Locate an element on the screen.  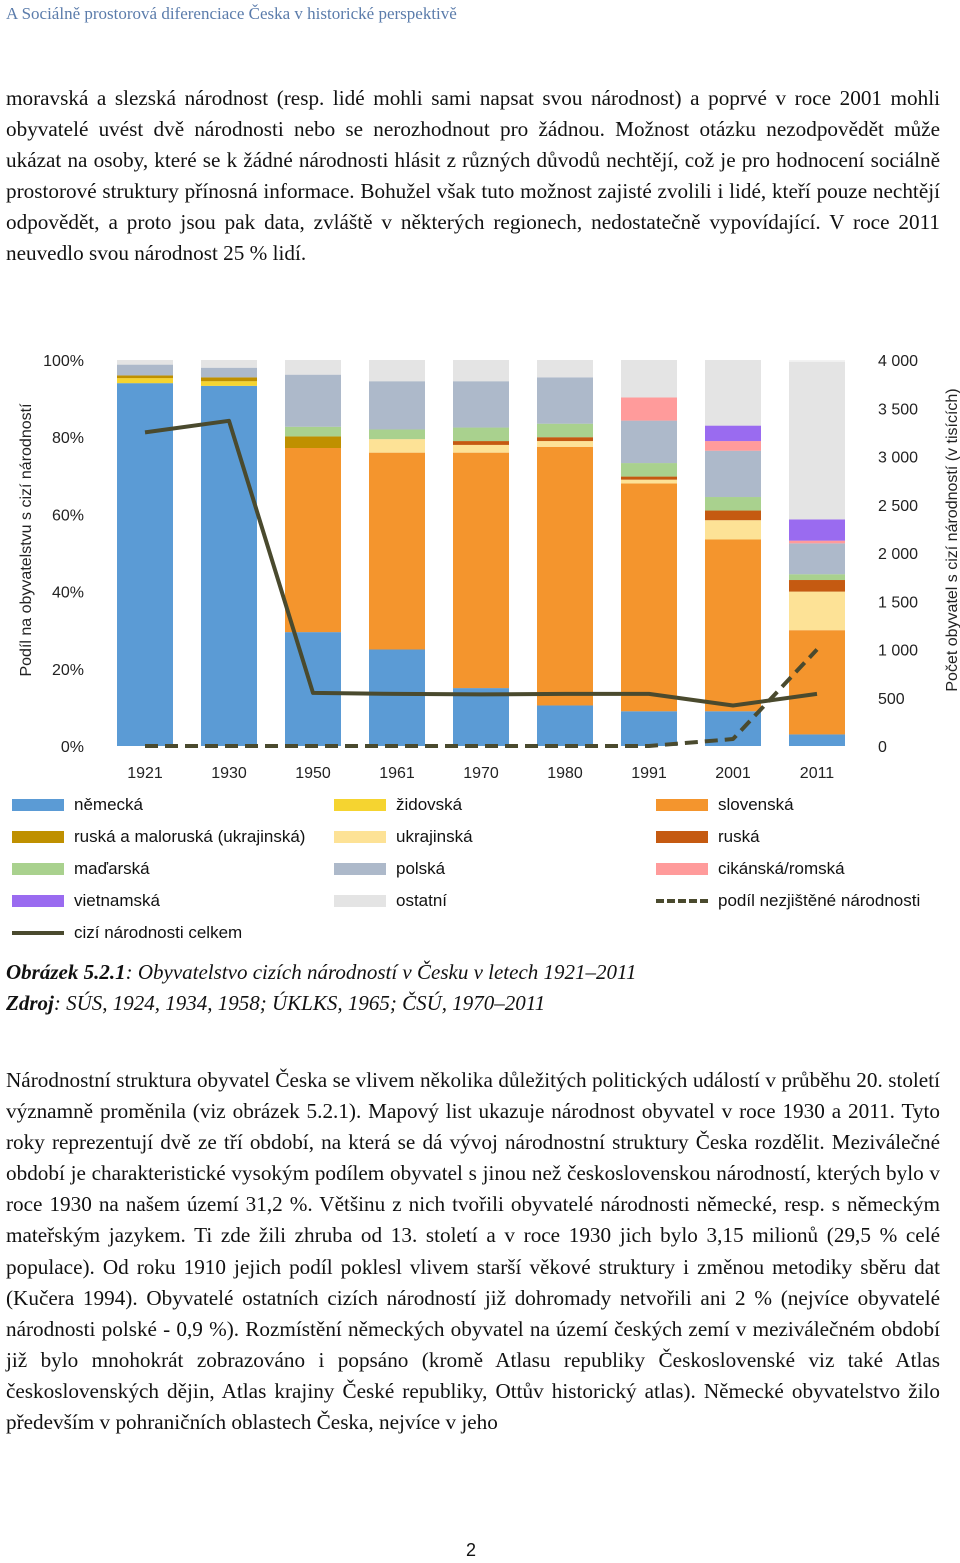
y-axis-label: Podíl na obyvatelstvu s cizí národností is located at coordinates (26, 540).